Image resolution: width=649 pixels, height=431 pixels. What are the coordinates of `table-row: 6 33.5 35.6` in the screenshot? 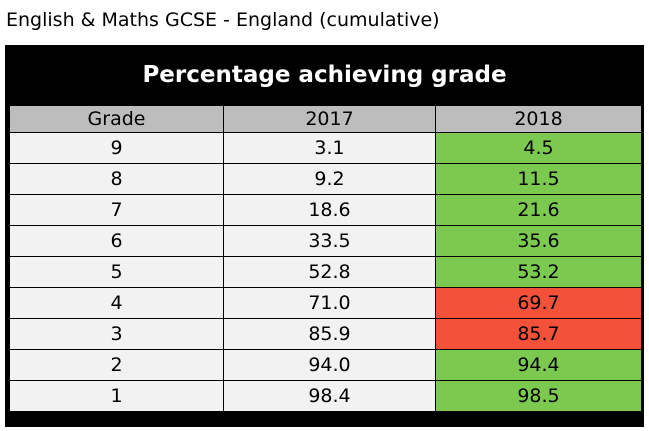 It's located at (325, 241).